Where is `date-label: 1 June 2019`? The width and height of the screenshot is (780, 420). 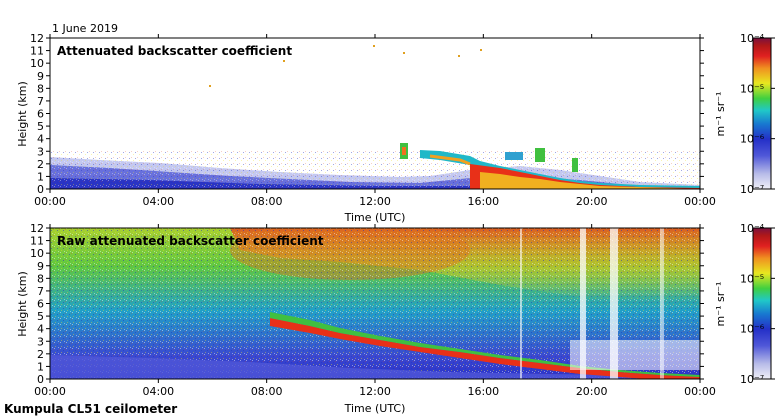
date-label: 1 June 2019 is located at coordinates (85, 28).